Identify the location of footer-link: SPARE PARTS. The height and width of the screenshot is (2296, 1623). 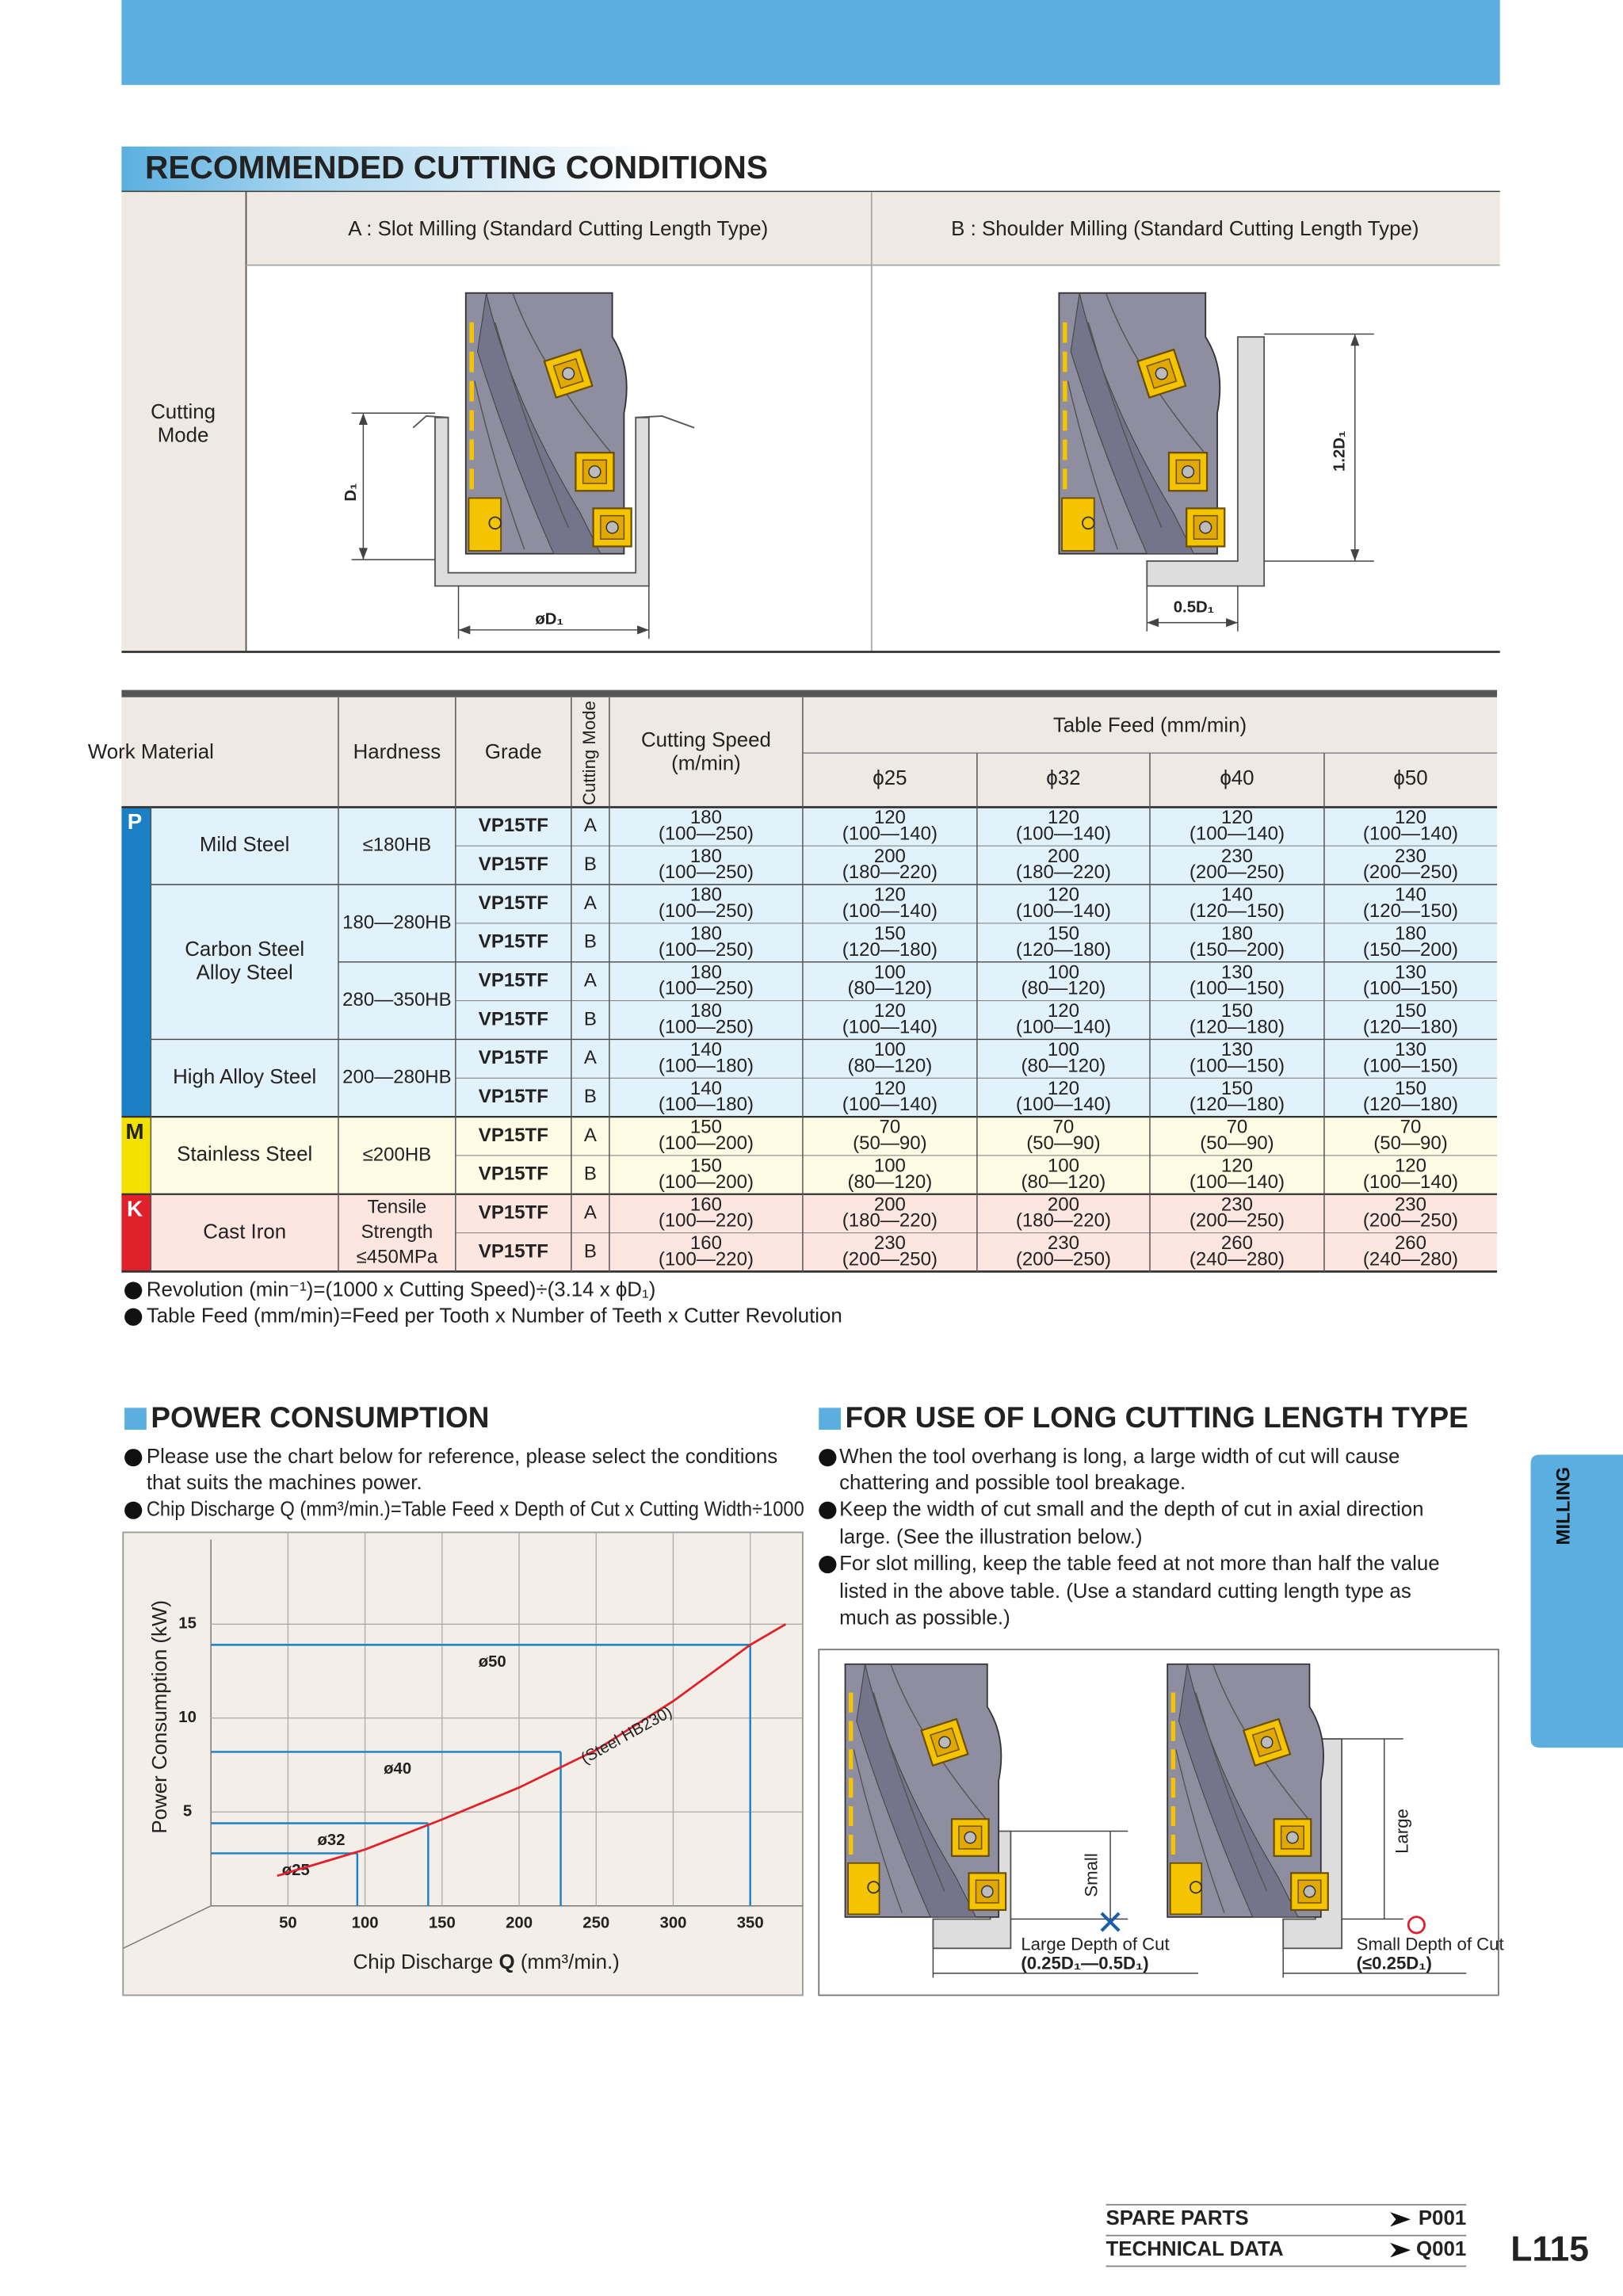
(1178, 2218).